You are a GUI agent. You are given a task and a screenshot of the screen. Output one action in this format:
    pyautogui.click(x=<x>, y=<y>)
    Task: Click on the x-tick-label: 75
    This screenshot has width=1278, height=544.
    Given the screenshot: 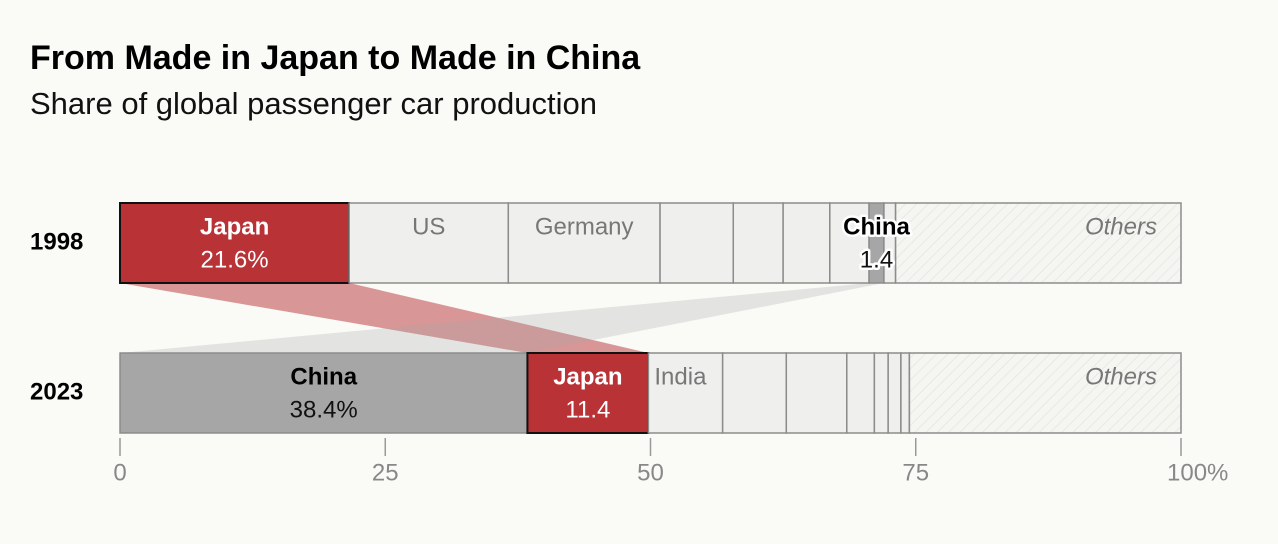 What is the action you would take?
    pyautogui.click(x=915, y=472)
    